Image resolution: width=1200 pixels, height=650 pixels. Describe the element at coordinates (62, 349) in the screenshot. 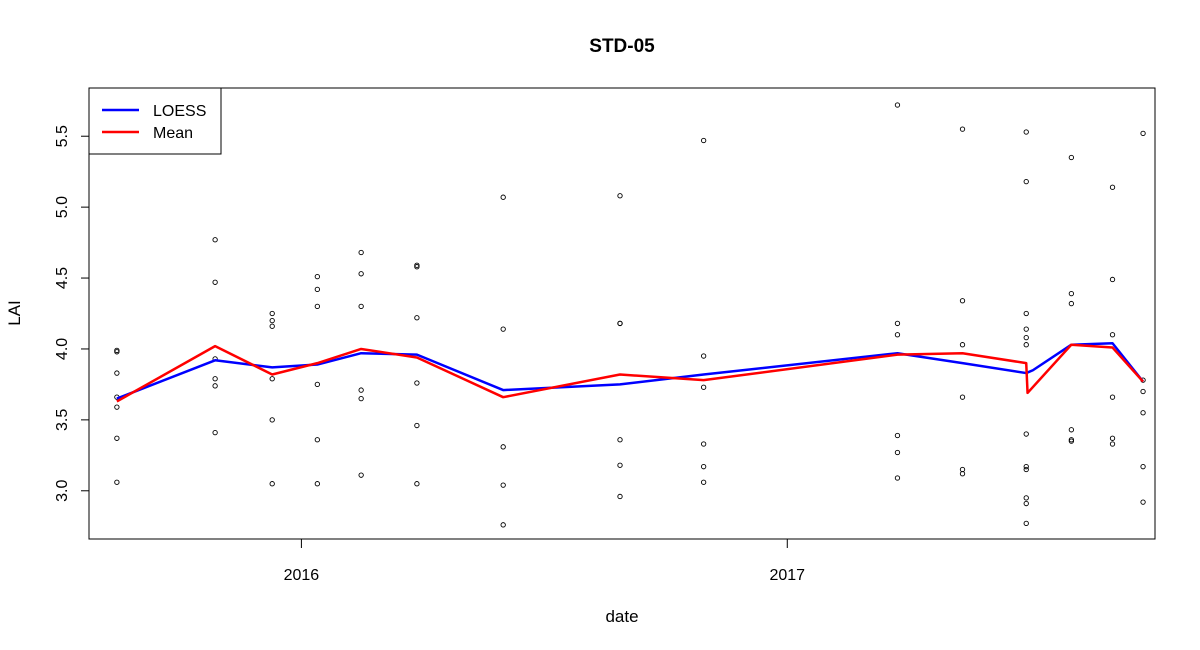

I see `y-tick-label: 4.0` at that location.